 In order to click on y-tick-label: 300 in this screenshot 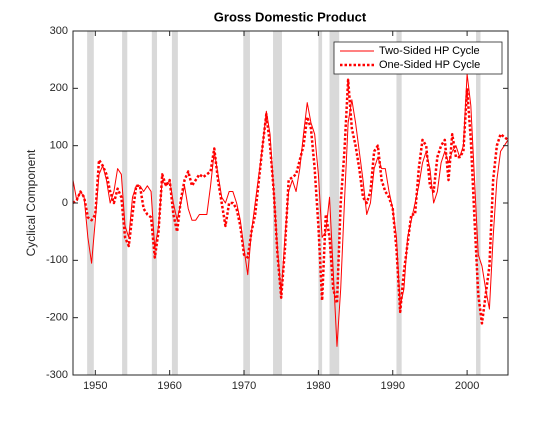, I will do `click(59, 31)`.